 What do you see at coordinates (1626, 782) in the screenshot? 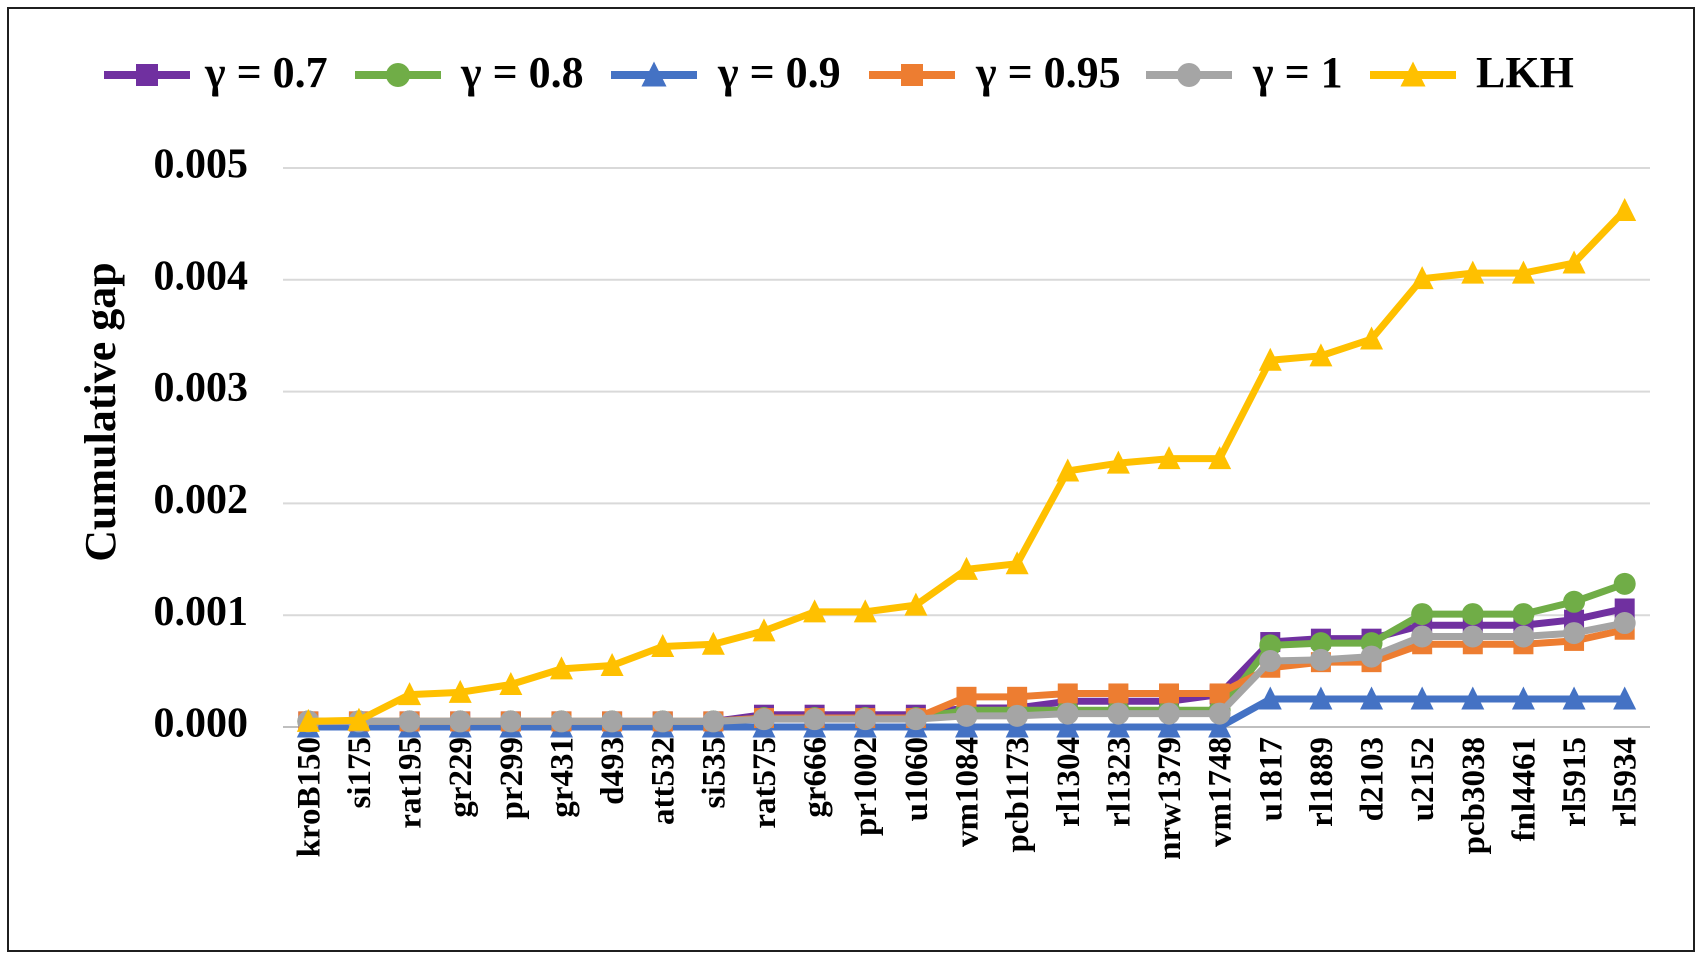
I see `x-tick-label: rl5934` at bounding box center [1626, 782].